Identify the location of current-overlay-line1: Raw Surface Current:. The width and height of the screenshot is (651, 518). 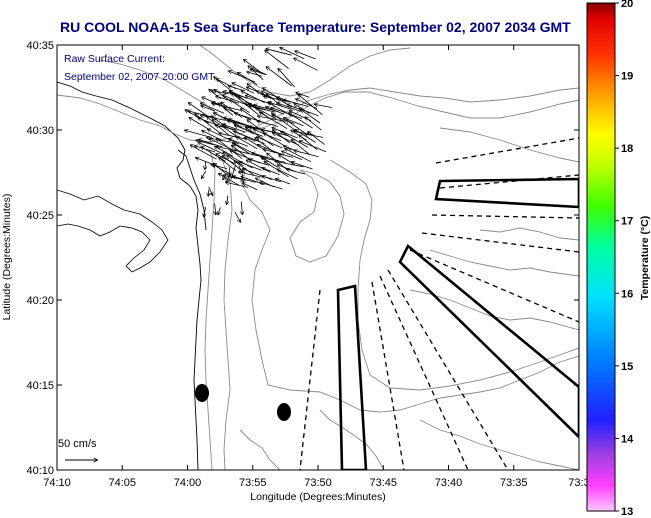
(114, 59).